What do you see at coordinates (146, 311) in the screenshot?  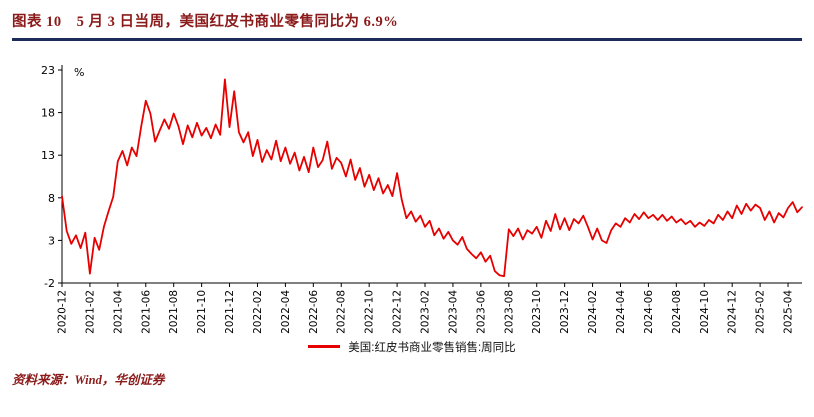 I see `svg-text: 2021-06` at bounding box center [146, 311].